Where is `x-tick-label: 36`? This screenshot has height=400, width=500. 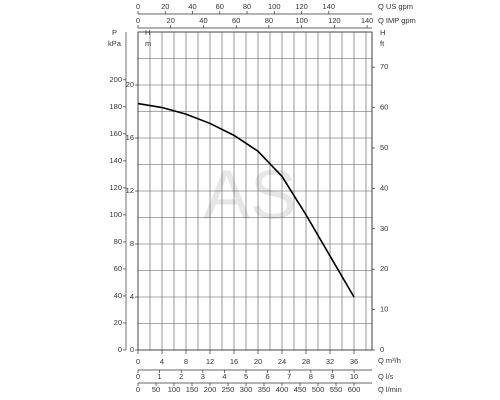 x-tick-label: 36 is located at coordinates (354, 361).